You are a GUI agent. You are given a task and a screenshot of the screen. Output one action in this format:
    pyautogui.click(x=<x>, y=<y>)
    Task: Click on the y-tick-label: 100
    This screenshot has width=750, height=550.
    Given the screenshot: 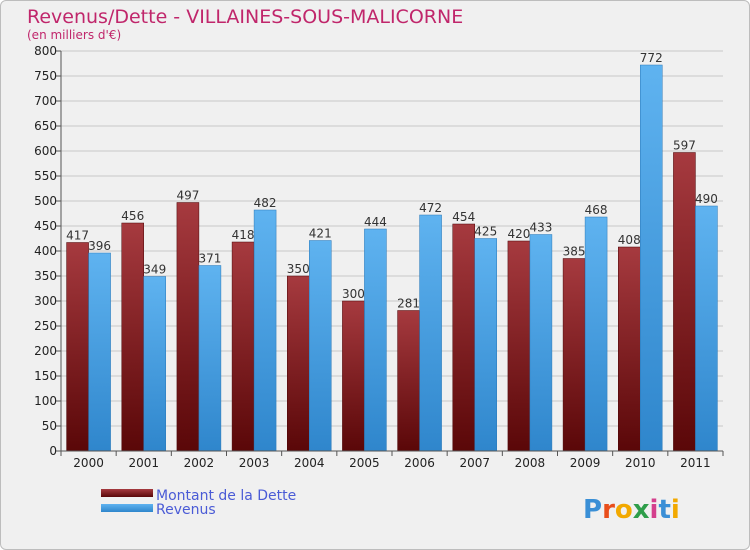 What is the action you would take?
    pyautogui.click(x=45, y=401)
    